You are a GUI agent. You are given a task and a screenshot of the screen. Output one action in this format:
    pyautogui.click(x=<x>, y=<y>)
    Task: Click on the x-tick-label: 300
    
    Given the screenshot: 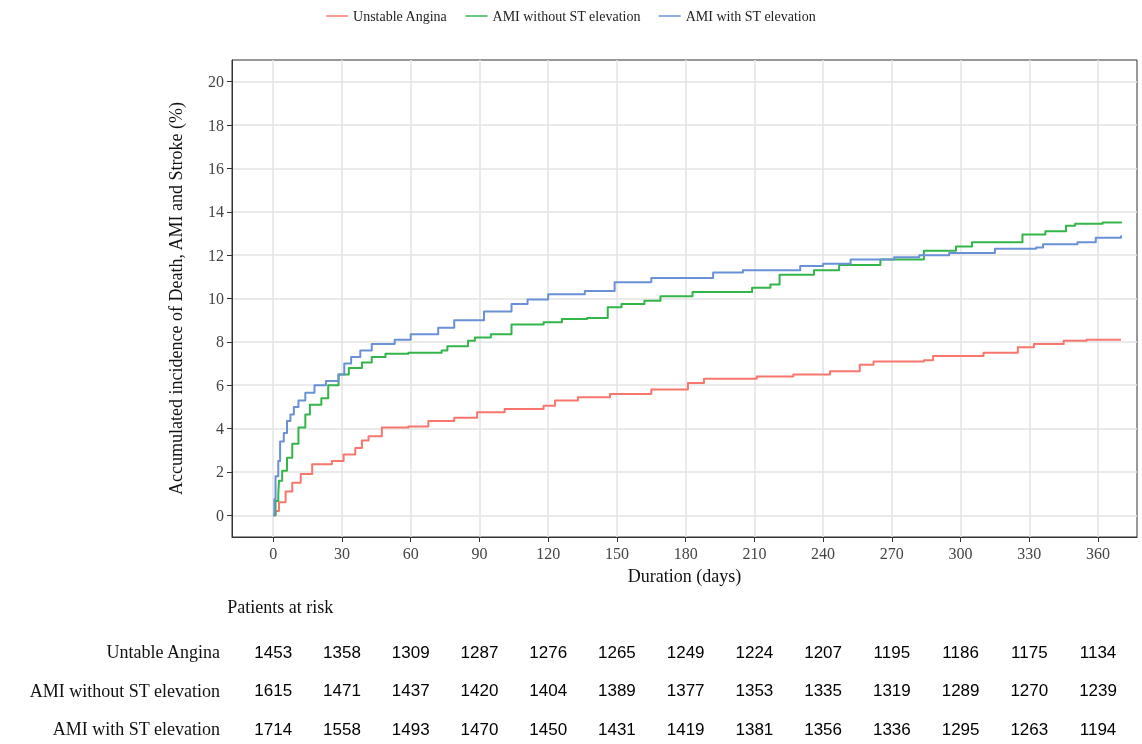 What is the action you would take?
    pyautogui.click(x=960, y=553)
    